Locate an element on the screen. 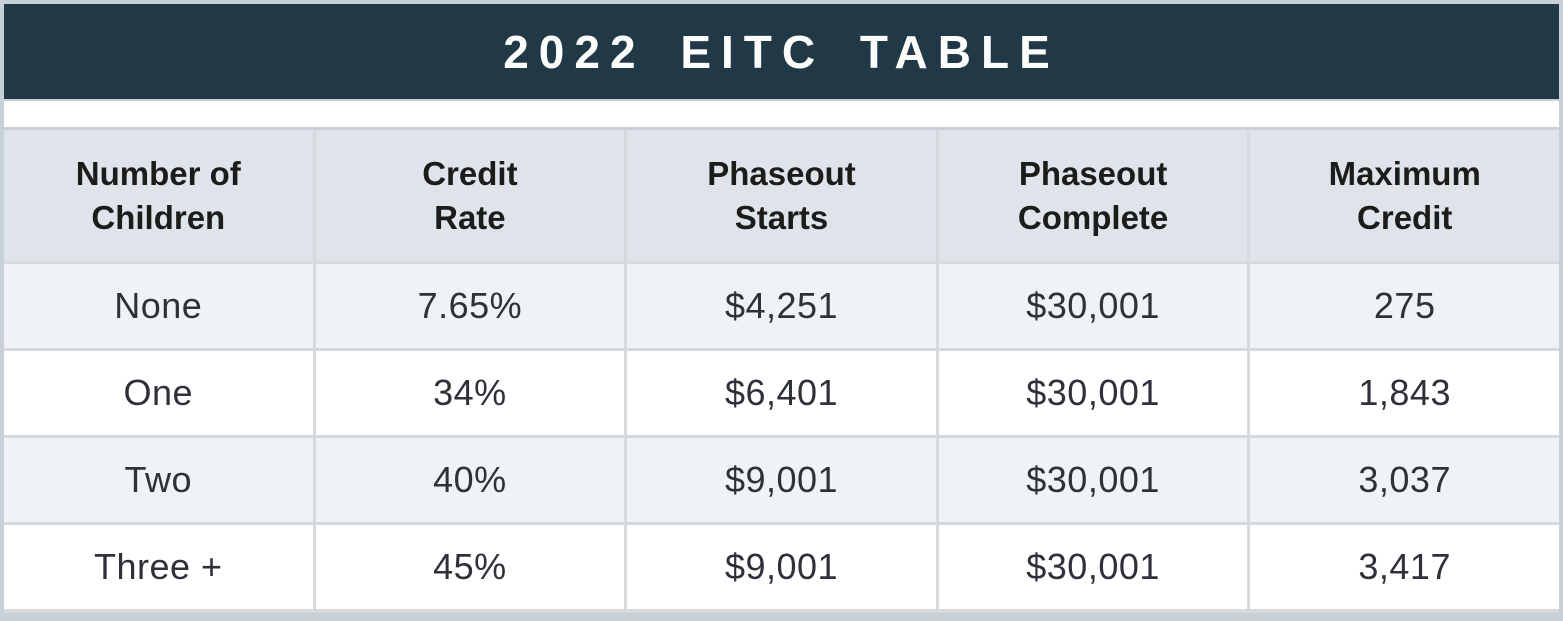  cell-phaseout-starts: $6,401 is located at coordinates (781, 393).